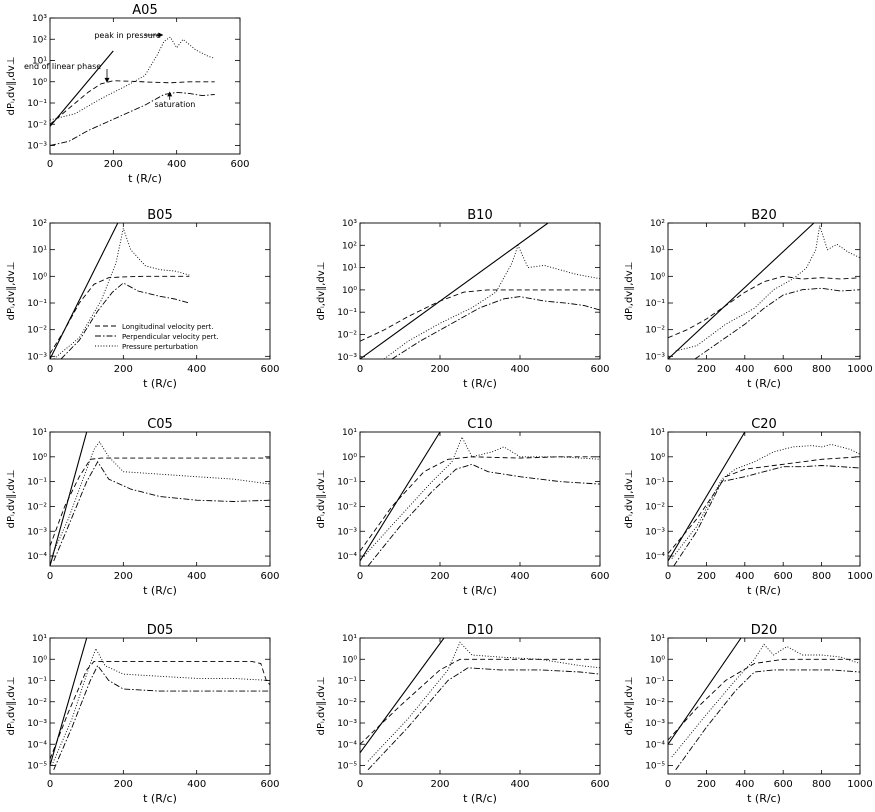  Describe the element at coordinates (479, 215) in the screenshot. I see `panel-title: B10` at that location.